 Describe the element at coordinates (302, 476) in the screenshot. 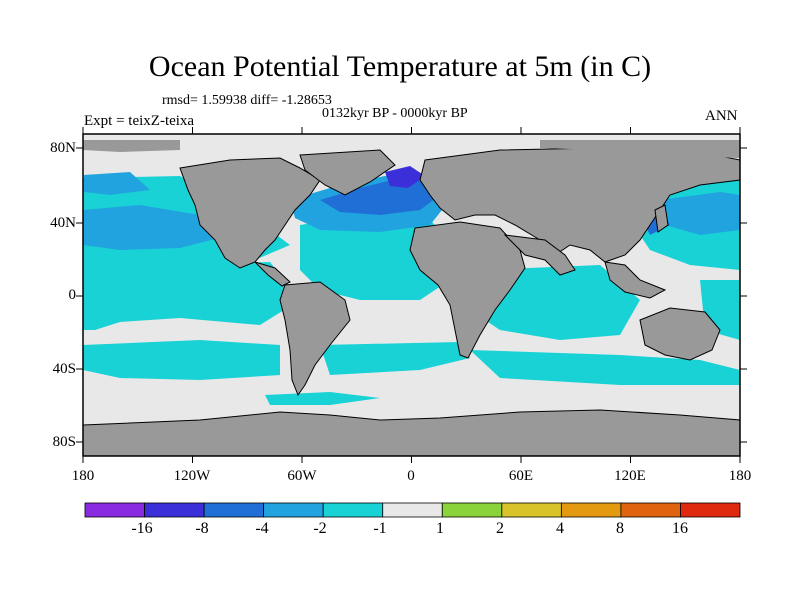

I see `lon-label-60w: 60W` at that location.